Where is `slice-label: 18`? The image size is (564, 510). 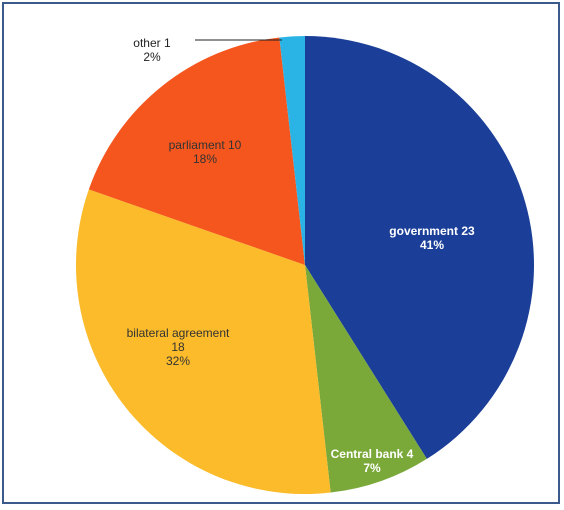 slice-label: 18 is located at coordinates (178, 347).